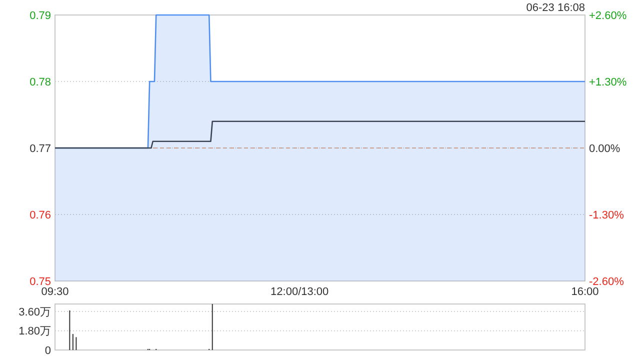 Image resolution: width=640 pixels, height=360 pixels. I want to click on y2-tick-label: 0.00%, so click(604, 149).